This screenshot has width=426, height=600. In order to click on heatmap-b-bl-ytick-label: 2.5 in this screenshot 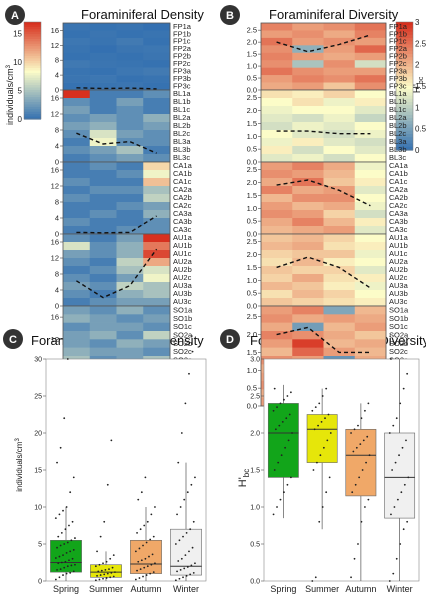, I will do `click(252, 97)`.